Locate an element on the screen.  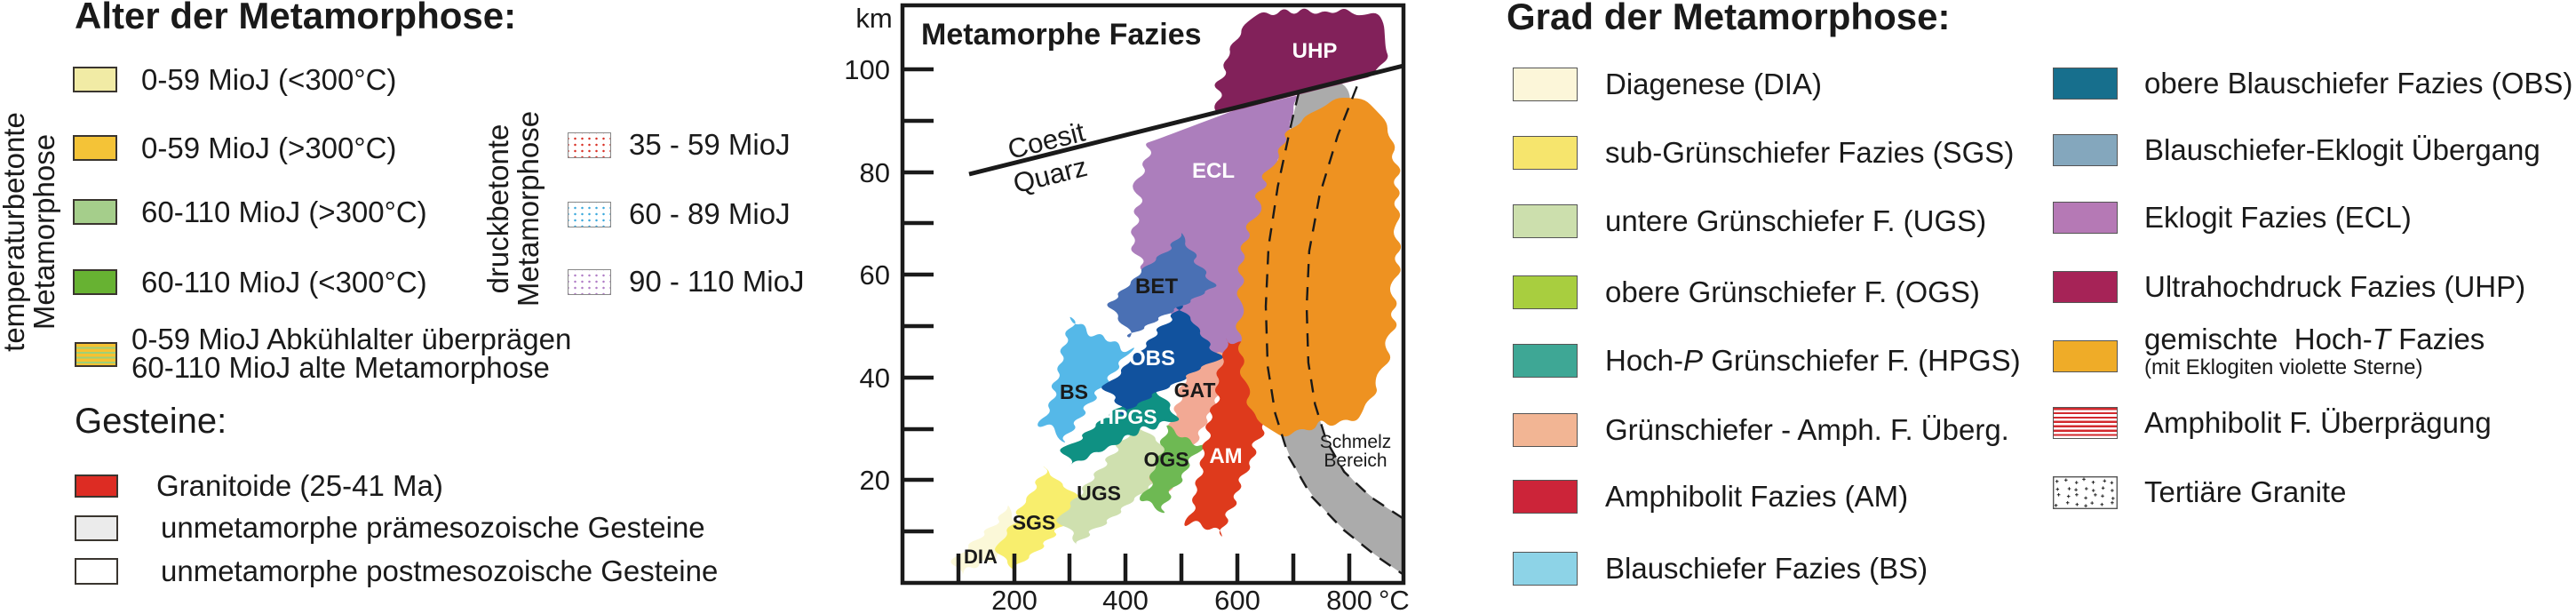
svg-text: 800 is located at coordinates (1349, 600).